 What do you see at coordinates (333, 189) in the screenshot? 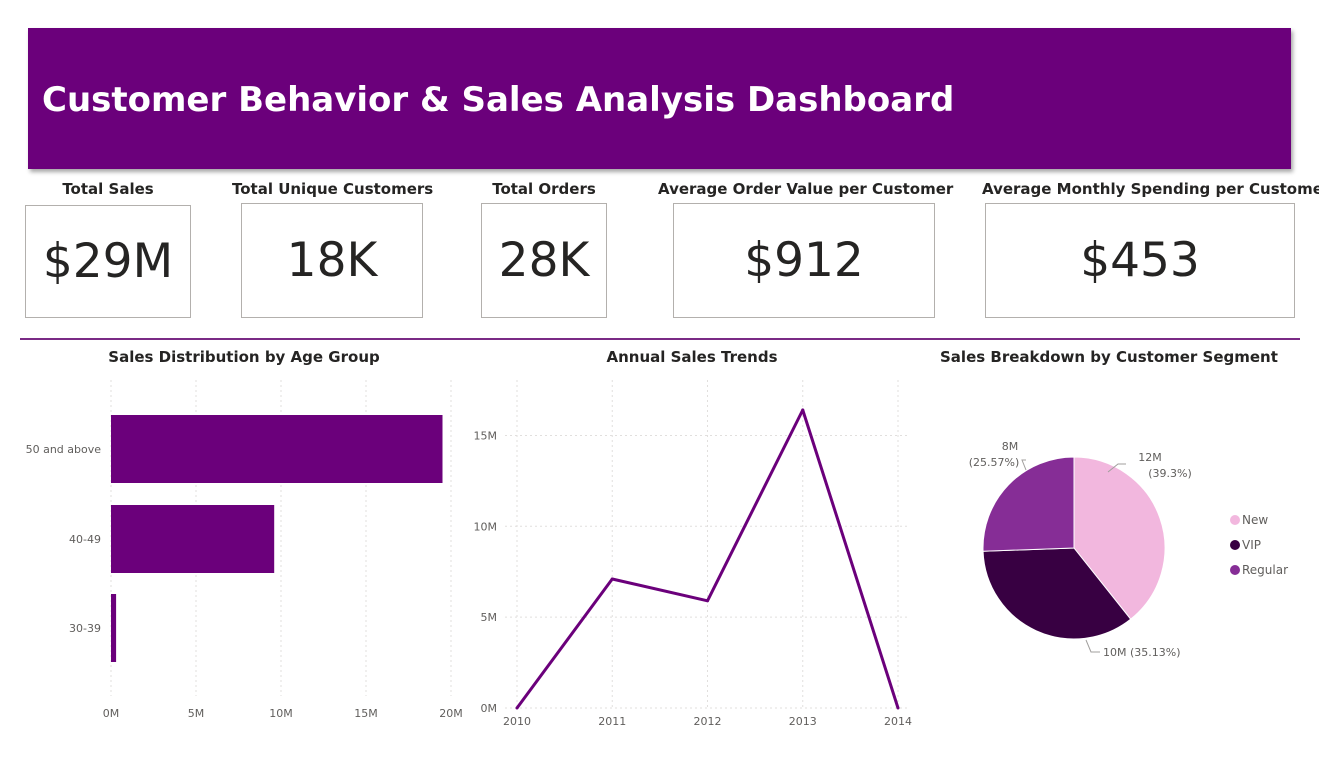
I see `kpi-title-unique-customers: Total Unique Customers` at bounding box center [333, 189].